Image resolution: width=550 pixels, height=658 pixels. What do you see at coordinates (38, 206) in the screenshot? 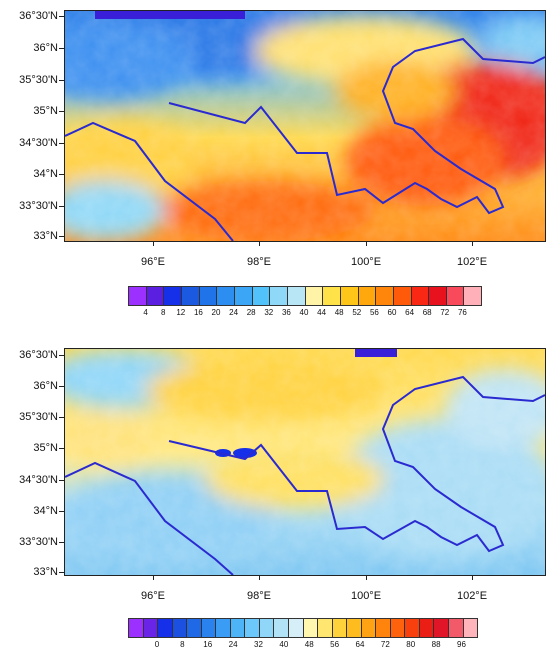
I see `top-lat-label: 33°30'N` at bounding box center [38, 206].